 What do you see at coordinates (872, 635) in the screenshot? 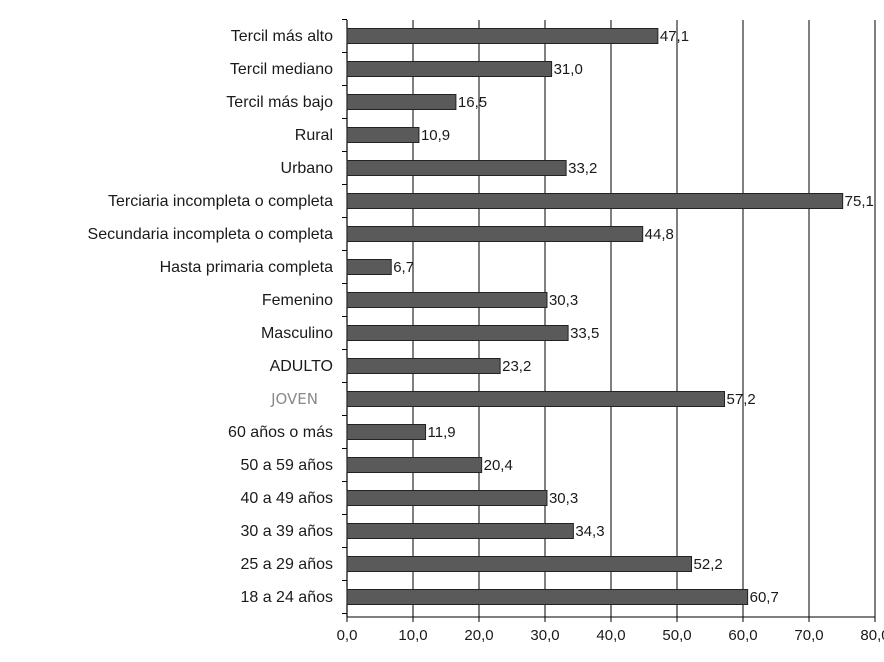
I see `x-tick-label-8: 80,0` at bounding box center [872, 635].